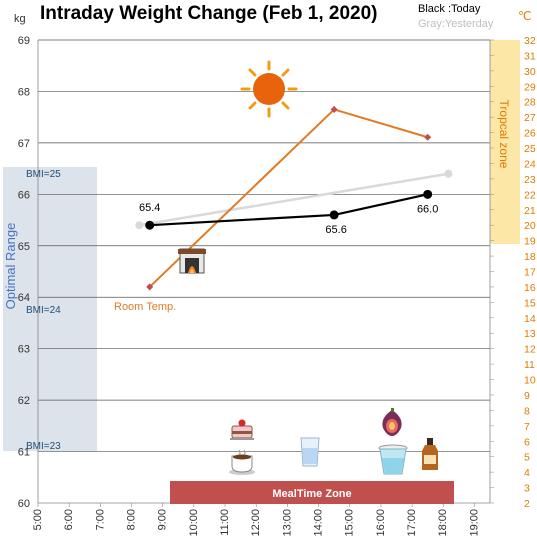  What do you see at coordinates (192, 261) in the screenshot?
I see `fireplace-icon` at bounding box center [192, 261].